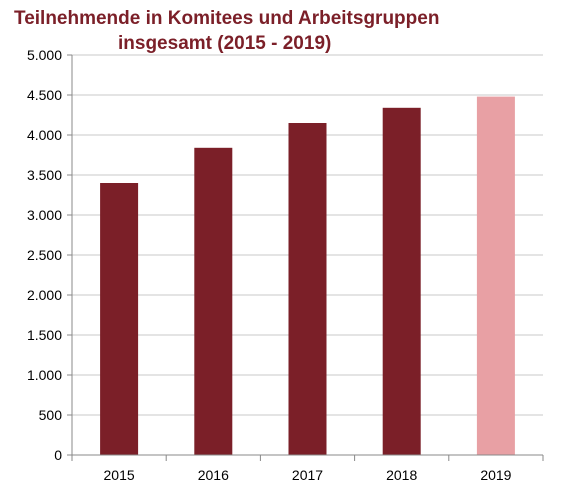 The image size is (573, 499). I want to click on y-tick-label: 4.000, so click(44, 135).